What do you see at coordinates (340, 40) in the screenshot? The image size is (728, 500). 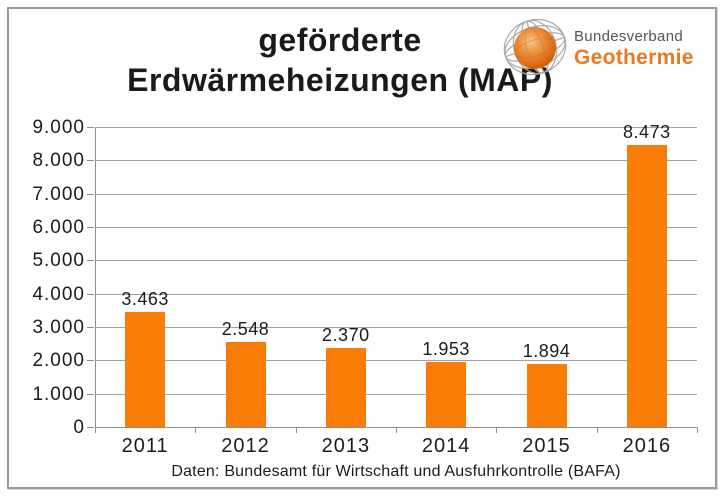 I see `chart-title-line1: geförderte` at bounding box center [340, 40].